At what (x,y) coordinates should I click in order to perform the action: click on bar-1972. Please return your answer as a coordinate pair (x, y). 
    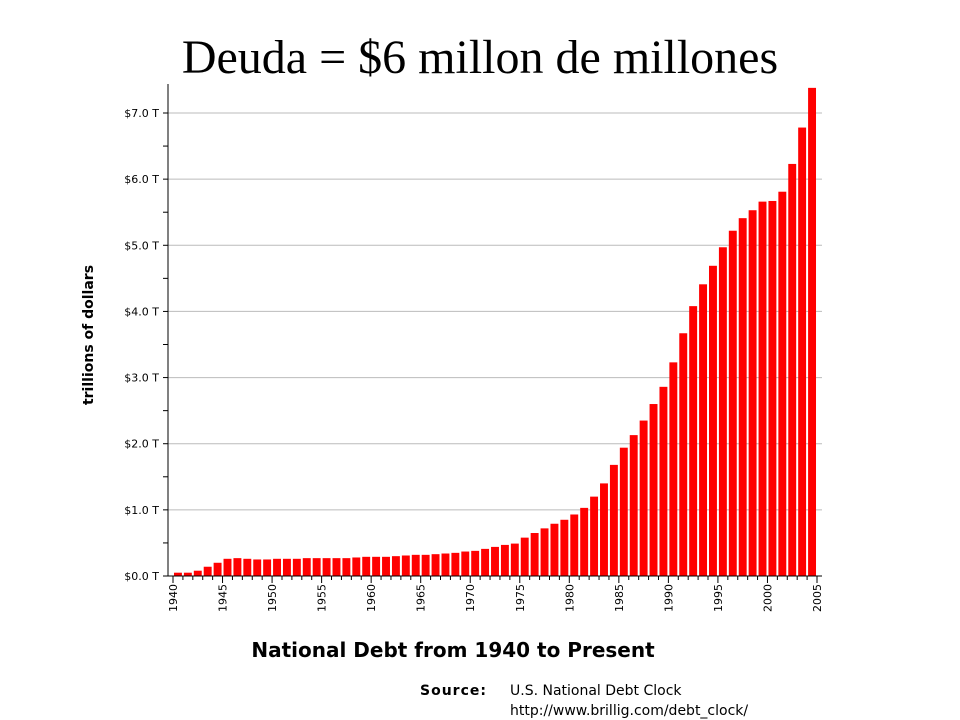
    Looking at the image, I should click on (495, 561).